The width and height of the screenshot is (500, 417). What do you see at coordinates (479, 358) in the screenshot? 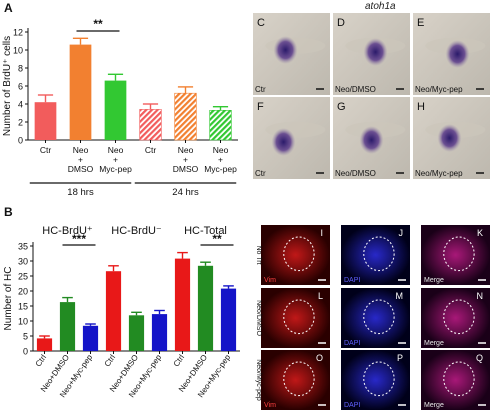
I see `panel-letter: Q` at bounding box center [479, 358].